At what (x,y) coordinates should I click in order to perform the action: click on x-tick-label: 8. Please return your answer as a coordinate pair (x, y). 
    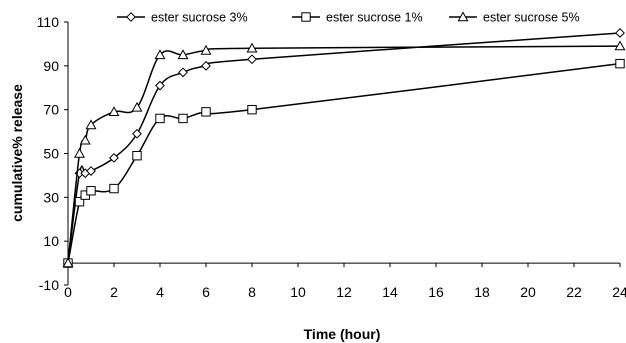
    Looking at the image, I should click on (252, 292).